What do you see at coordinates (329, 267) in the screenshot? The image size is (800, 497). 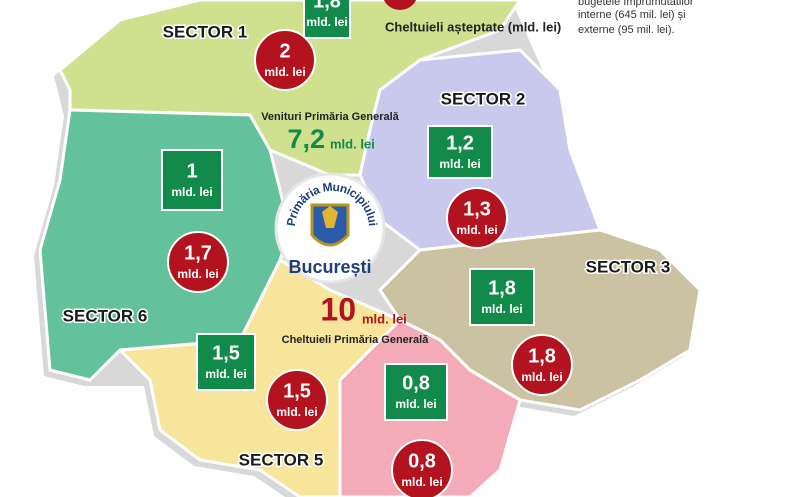 I see `logo-bottom: București` at bounding box center [329, 267].